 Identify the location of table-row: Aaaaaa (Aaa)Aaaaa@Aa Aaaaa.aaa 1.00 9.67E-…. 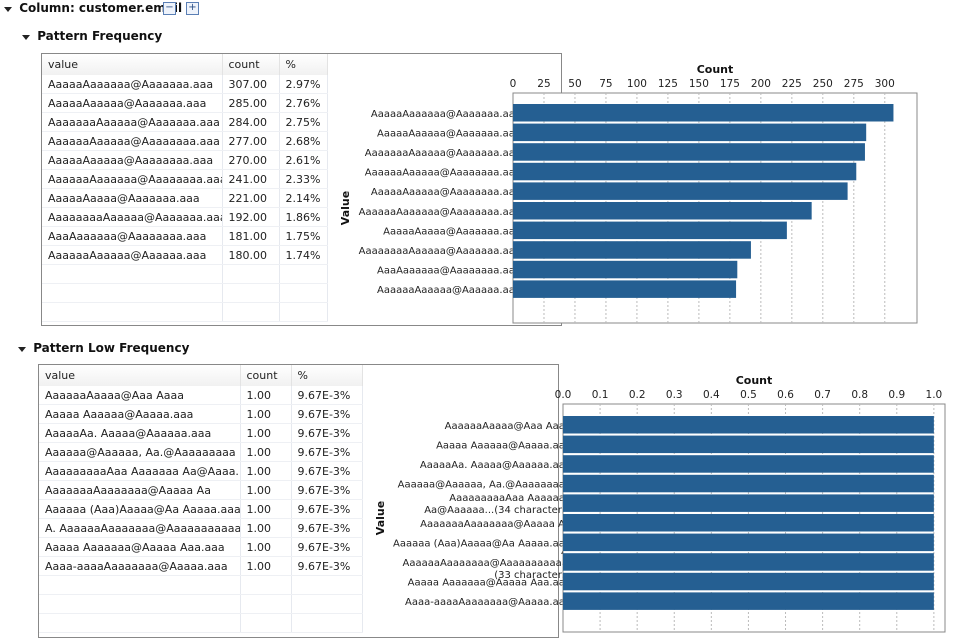
(201, 509).